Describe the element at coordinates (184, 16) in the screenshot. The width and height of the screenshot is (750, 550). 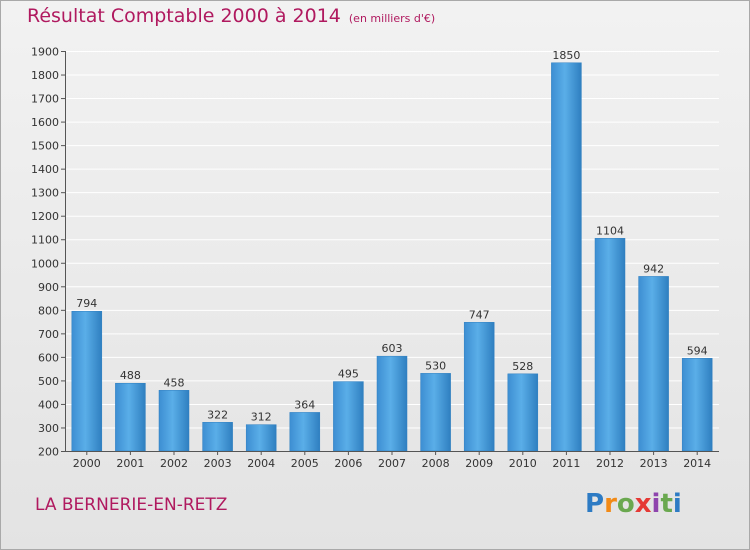
I see `chart-title-text: Résultat Comptable 2000 à 2014` at that location.